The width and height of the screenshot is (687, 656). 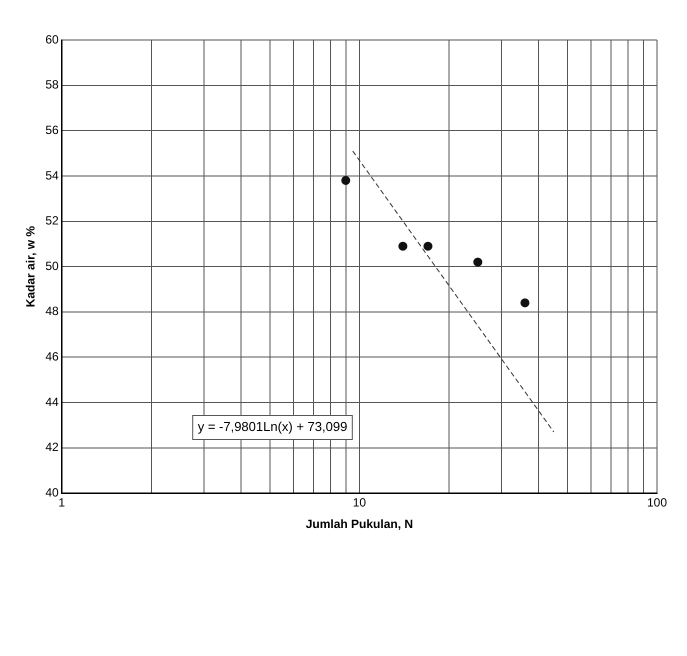 What do you see at coordinates (52, 311) in the screenshot?
I see `y-tick-label: 48` at bounding box center [52, 311].